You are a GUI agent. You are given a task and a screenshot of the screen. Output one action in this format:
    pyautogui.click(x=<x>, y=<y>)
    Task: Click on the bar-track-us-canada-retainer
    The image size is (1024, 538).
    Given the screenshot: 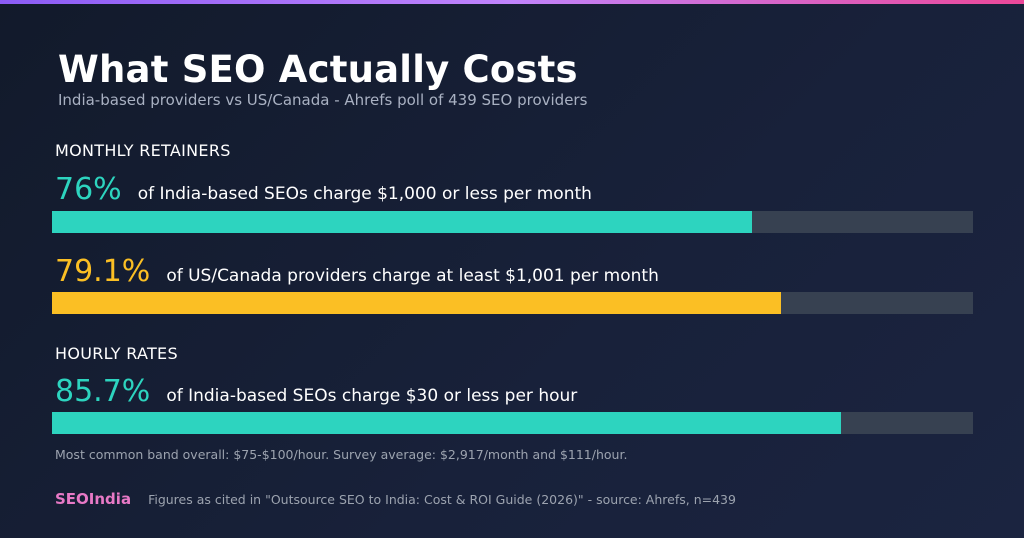 What is the action you would take?
    pyautogui.click(x=512, y=303)
    